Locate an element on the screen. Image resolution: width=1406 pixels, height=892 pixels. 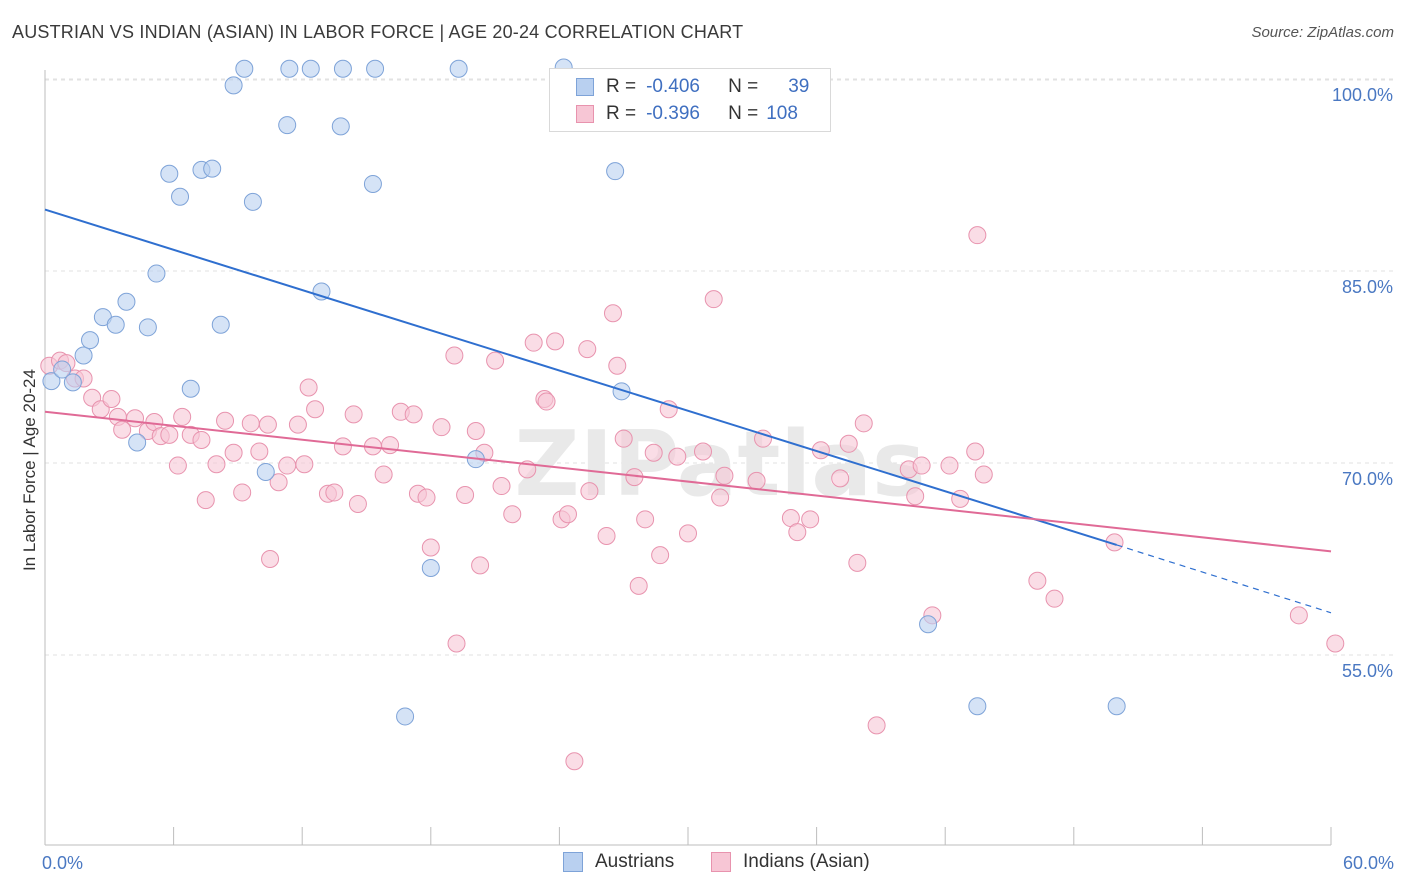
y-tick-labels: 55.0% 70.0% 85.0% 100.0% is located at coordinates (1362, 383).